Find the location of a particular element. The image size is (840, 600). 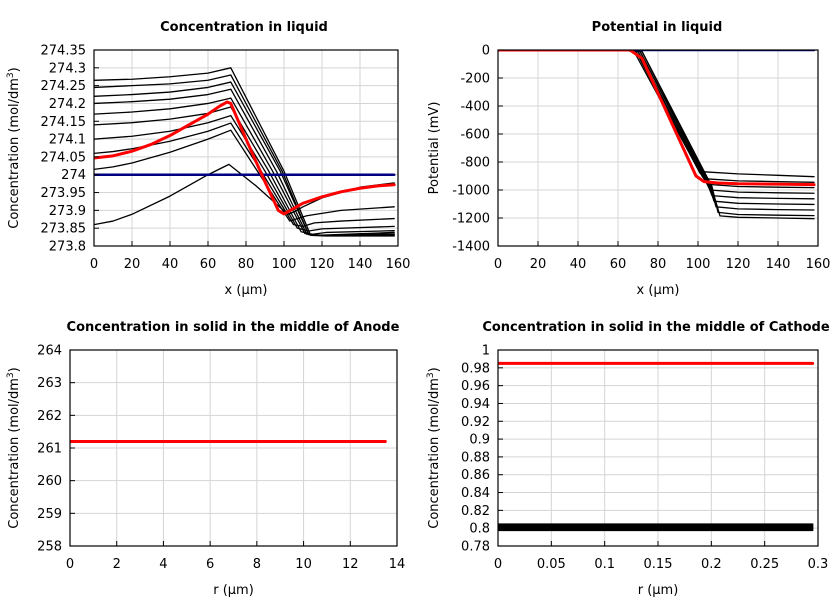

x-tick-label: 0.15 is located at coordinates (658, 564).